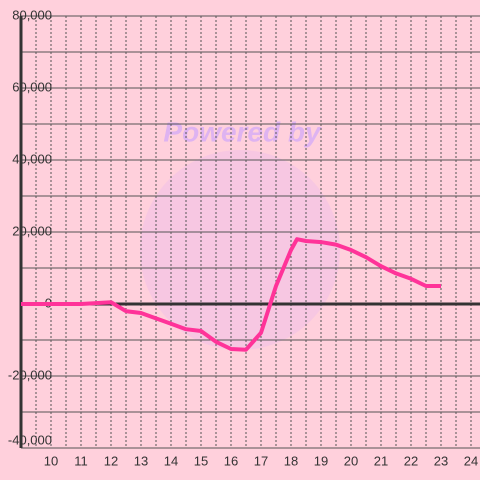  I want to click on x-tick-label: 23, so click(441, 460).